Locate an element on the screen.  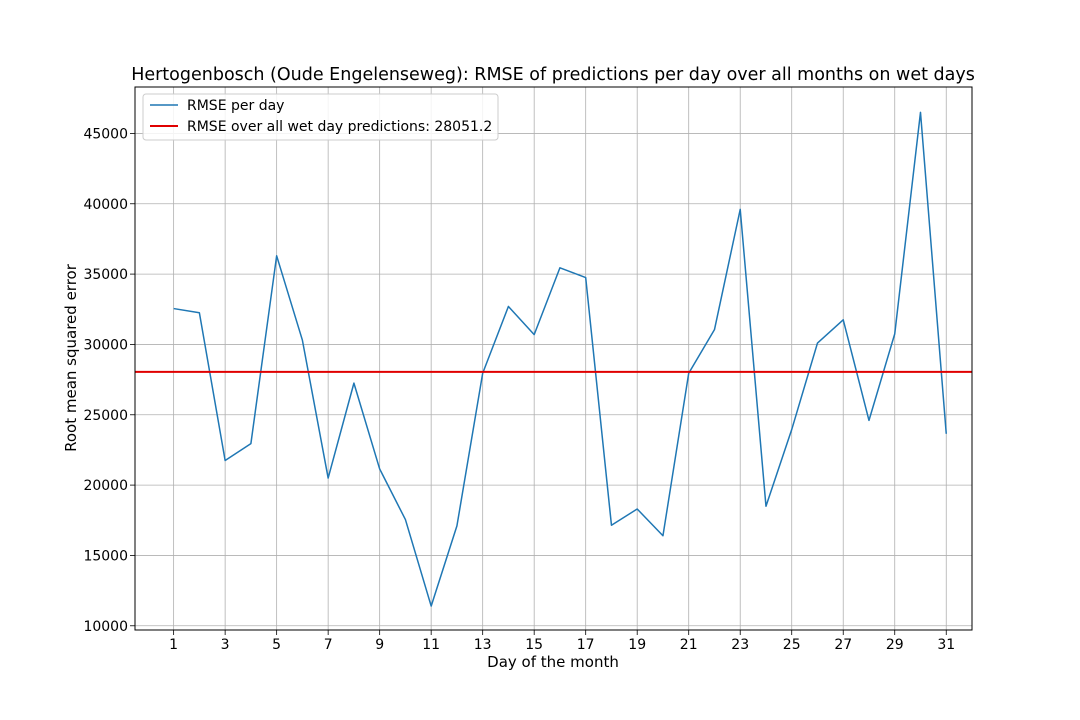
y-tick-label: 25000 is located at coordinates (105, 416).